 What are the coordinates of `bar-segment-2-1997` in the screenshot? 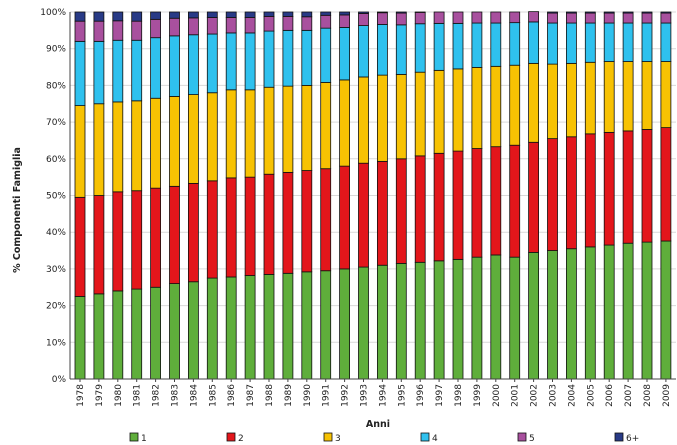 It's located at (439, 207).